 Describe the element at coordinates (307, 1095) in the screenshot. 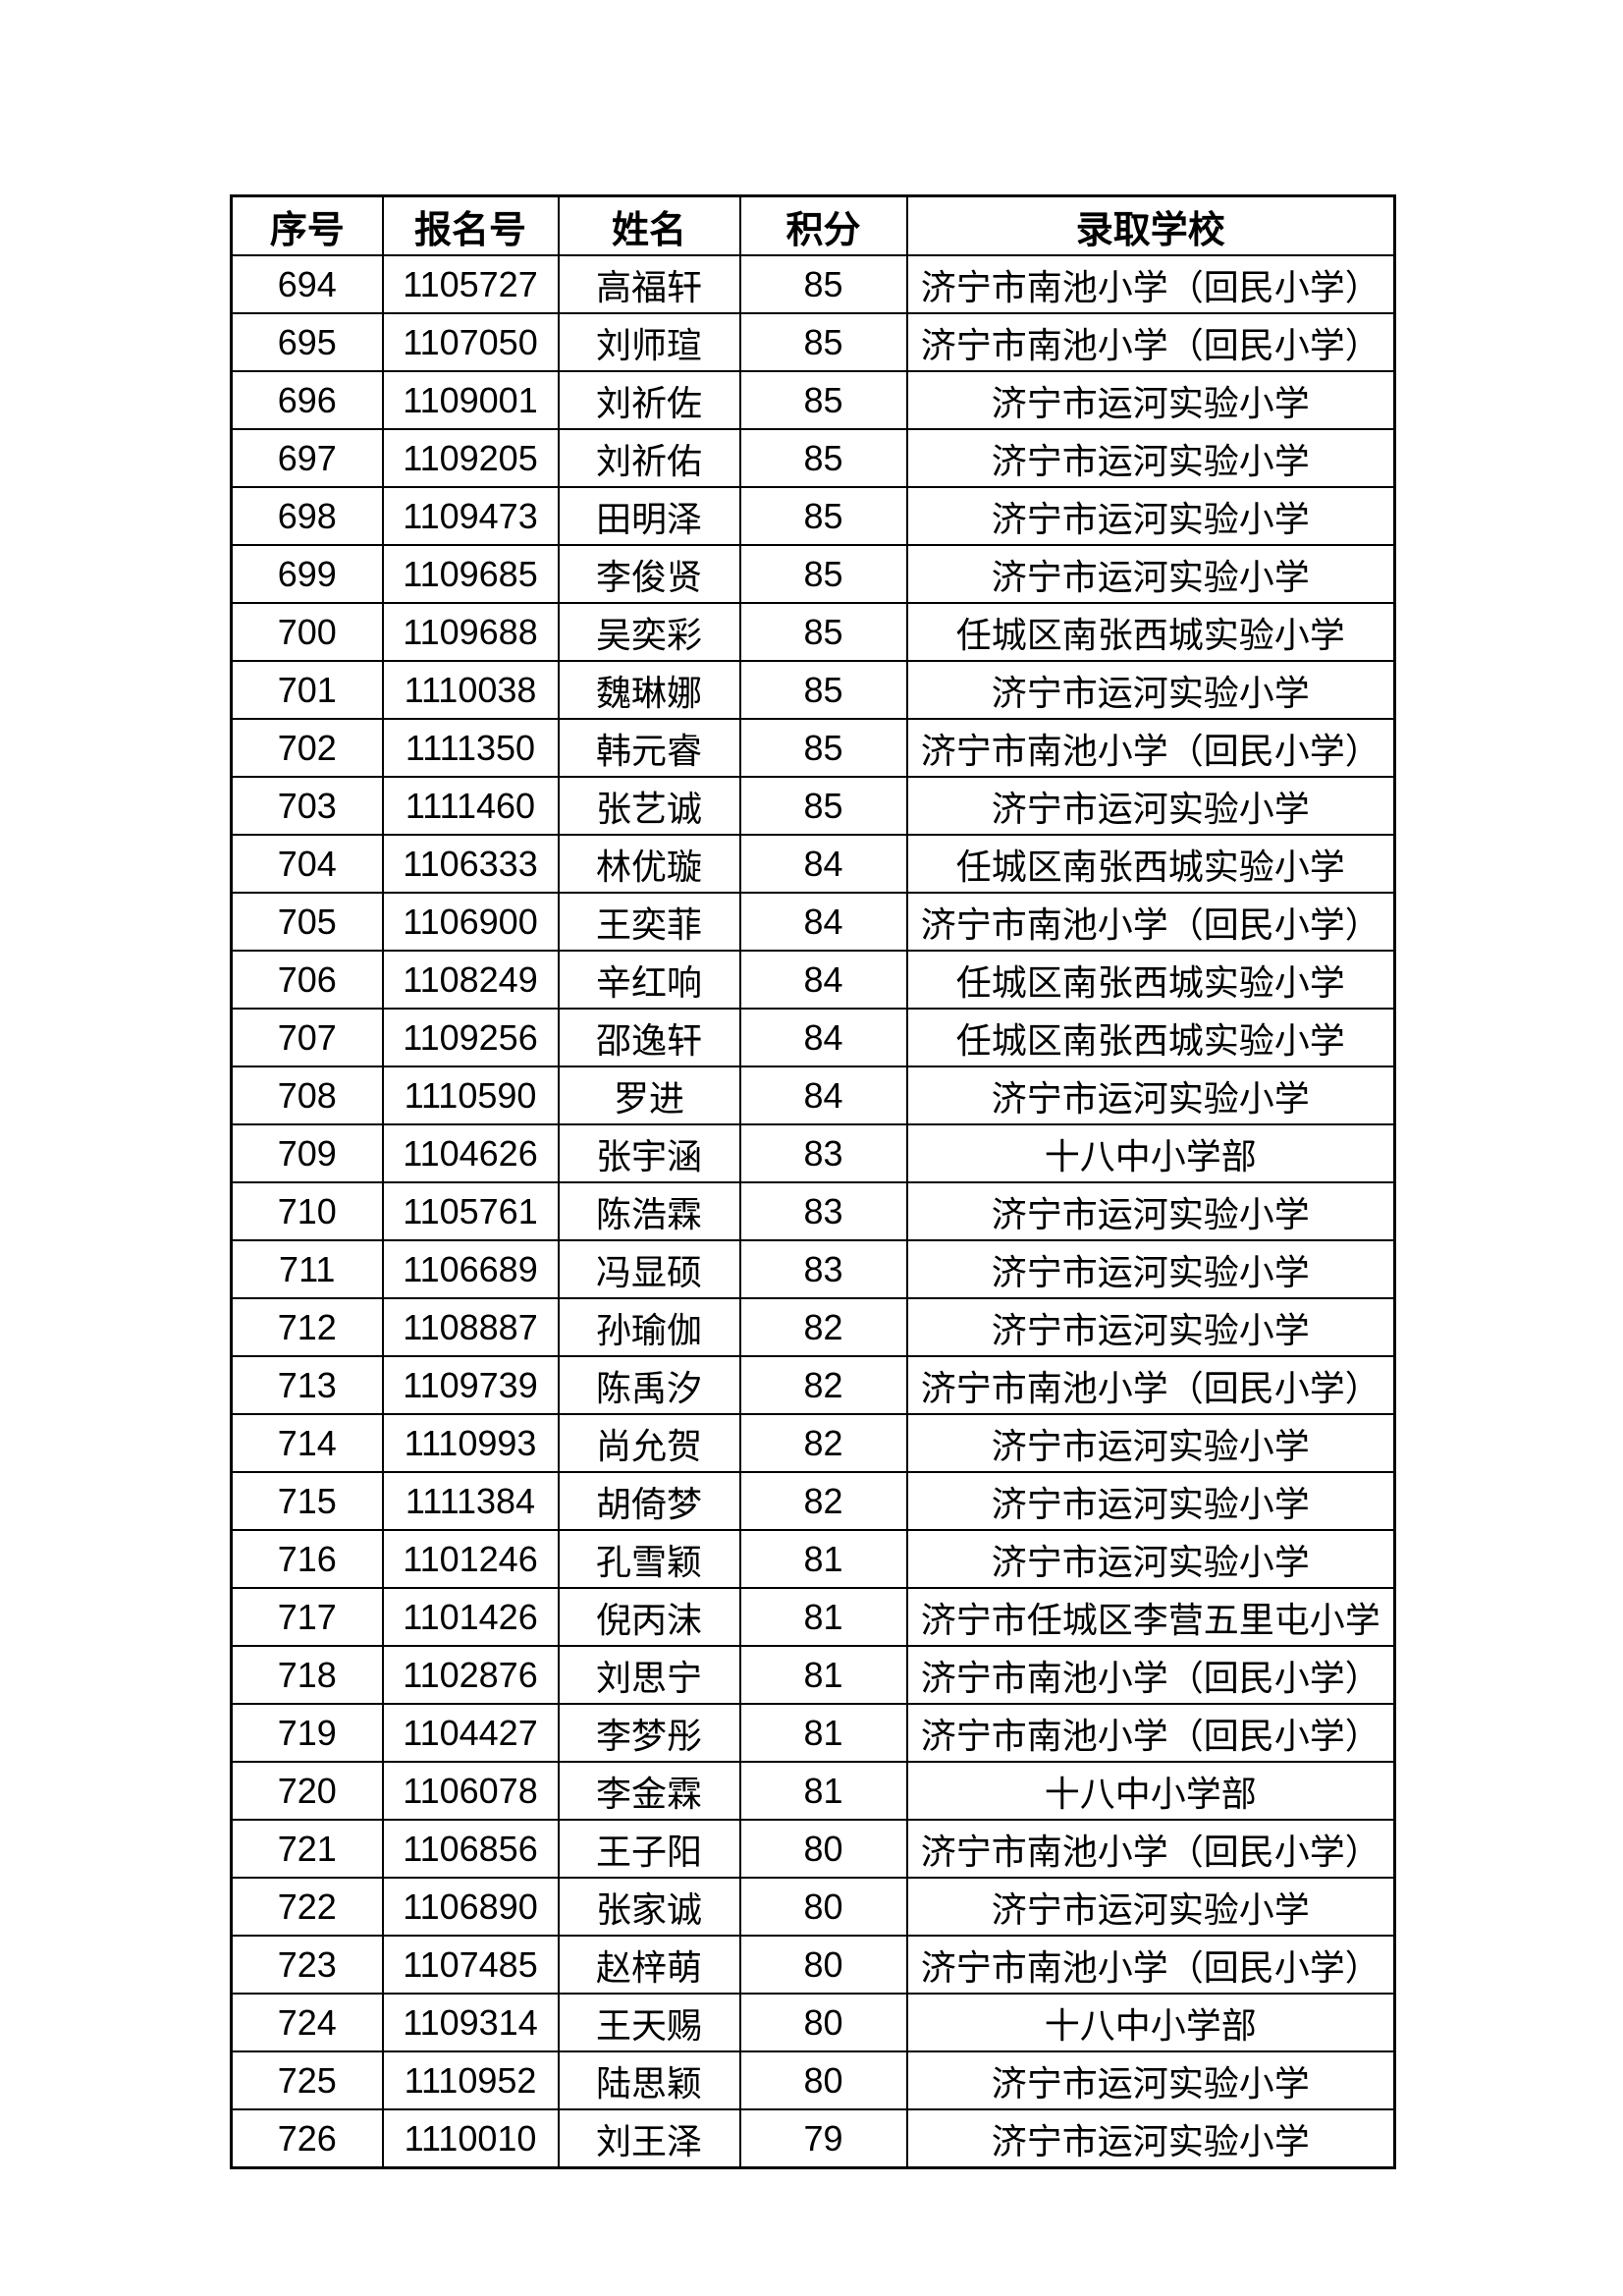

I see `cell-index: 708` at that location.